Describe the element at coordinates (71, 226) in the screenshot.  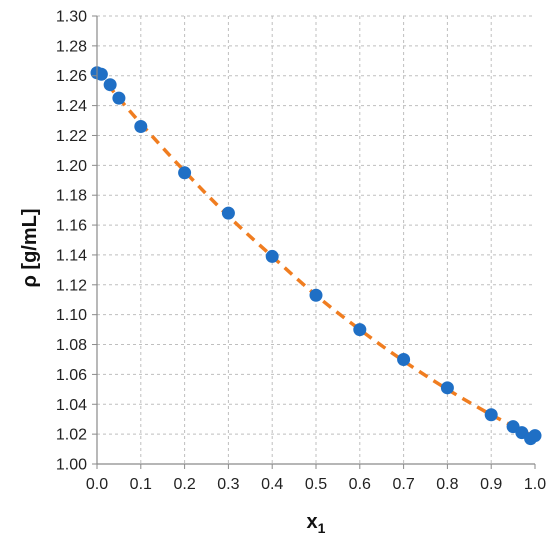
I see `y-tick-label: 1.16` at that location.